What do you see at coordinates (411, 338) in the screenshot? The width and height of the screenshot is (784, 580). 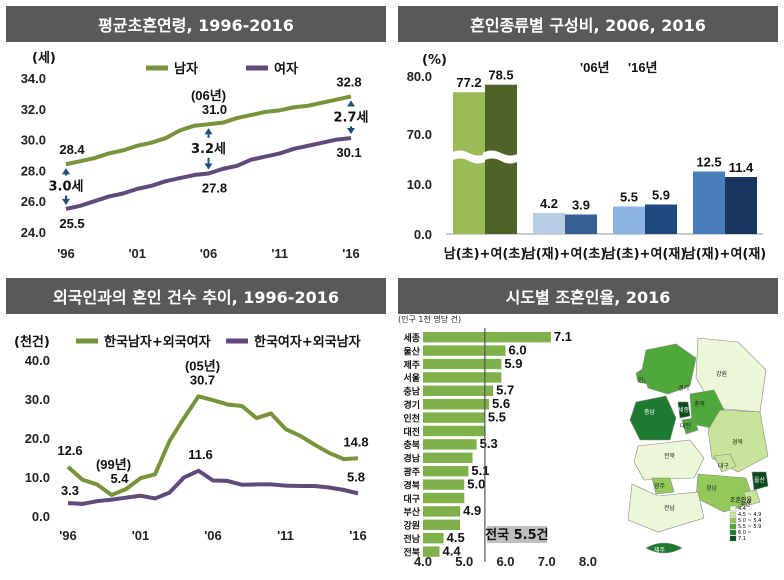 I see `region-label: 세종` at bounding box center [411, 338].